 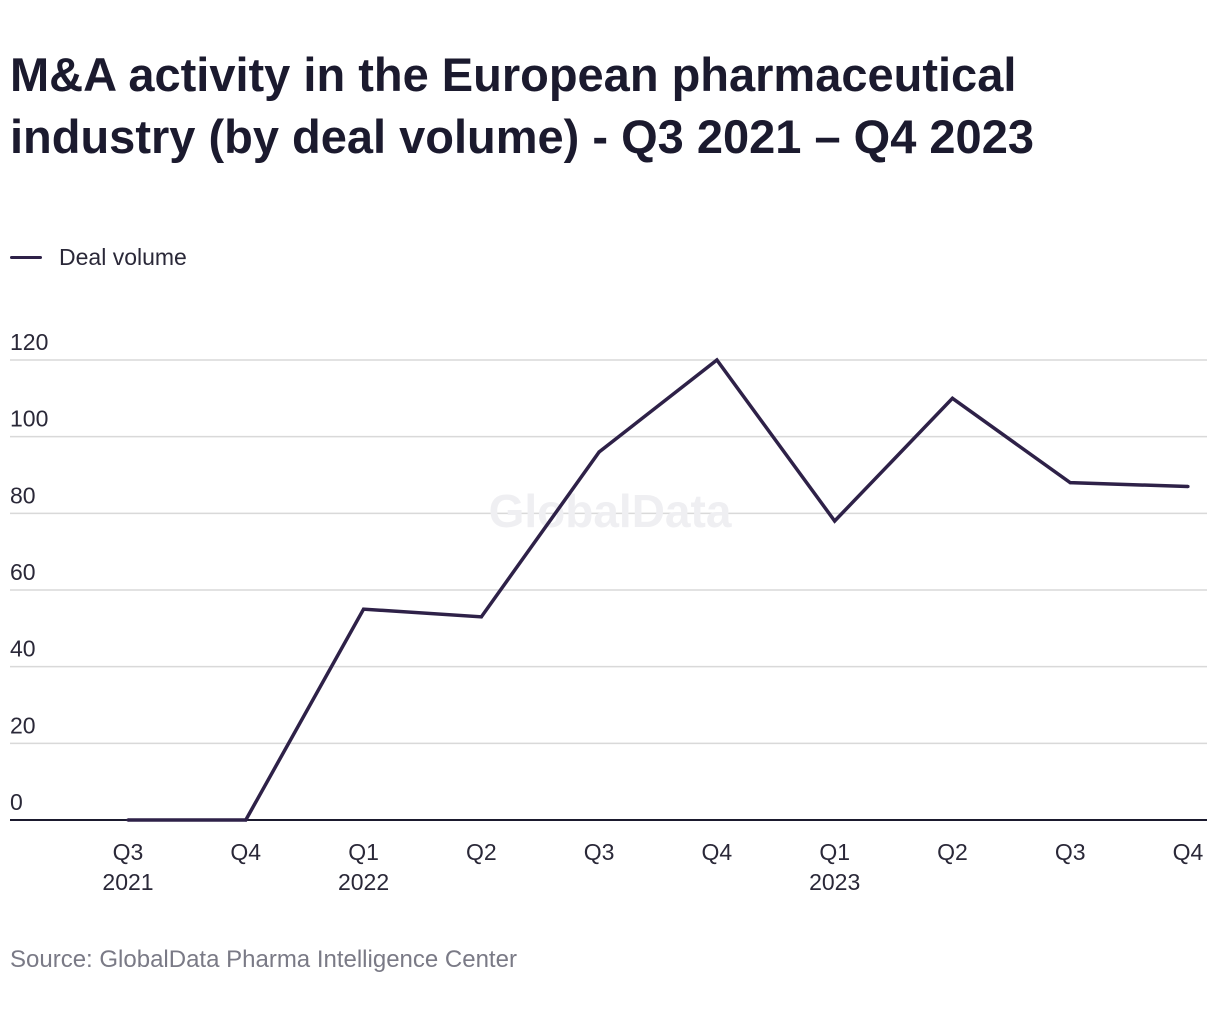 I want to click on legend: Deal volume, so click(x=98, y=257).